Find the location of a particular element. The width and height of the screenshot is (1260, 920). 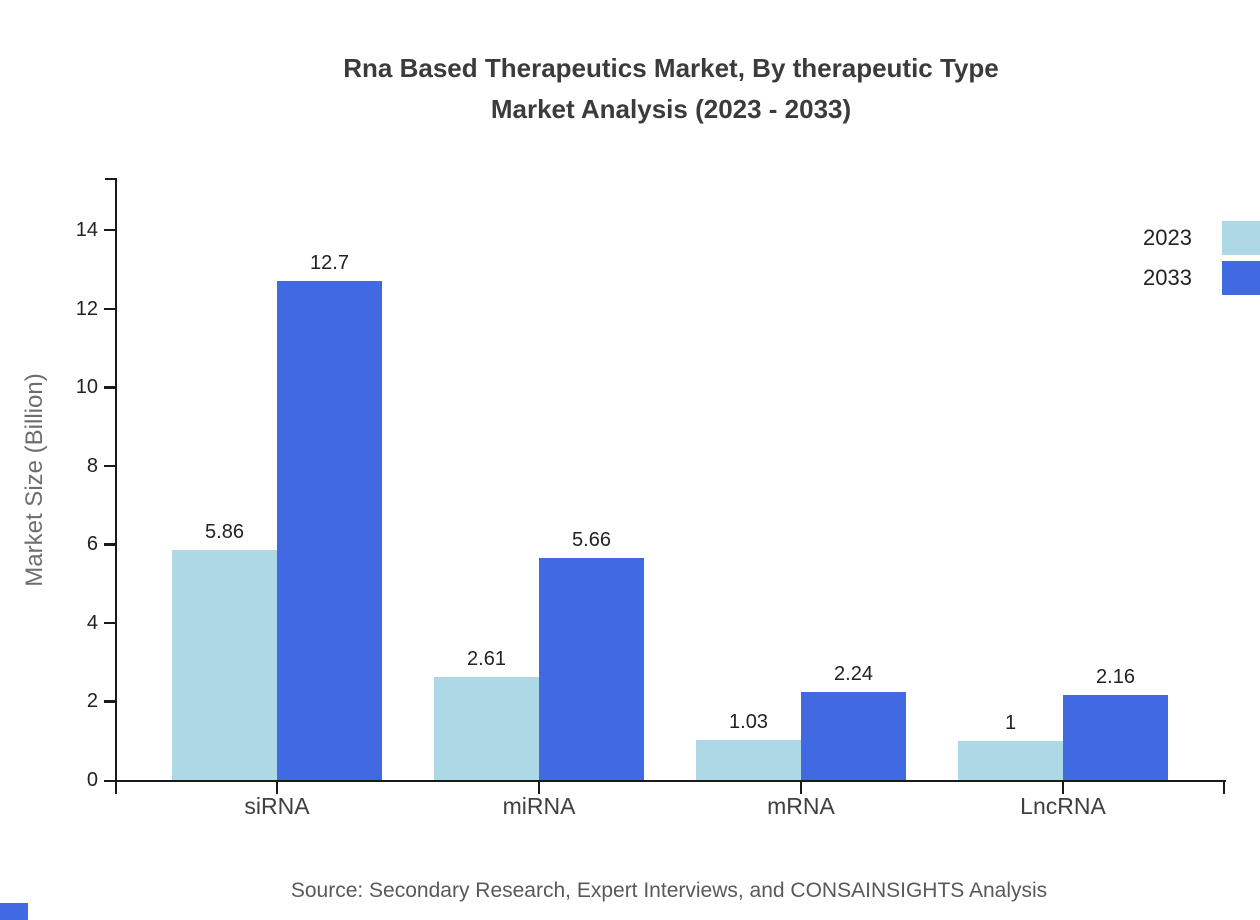

legend-item-2033: 2033 is located at coordinates (1201, 278).